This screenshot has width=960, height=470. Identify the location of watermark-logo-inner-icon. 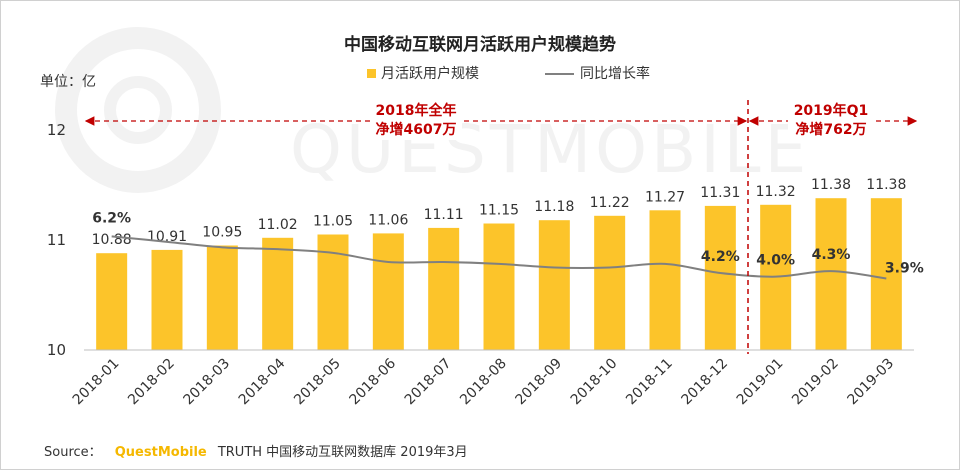
(138, 110).